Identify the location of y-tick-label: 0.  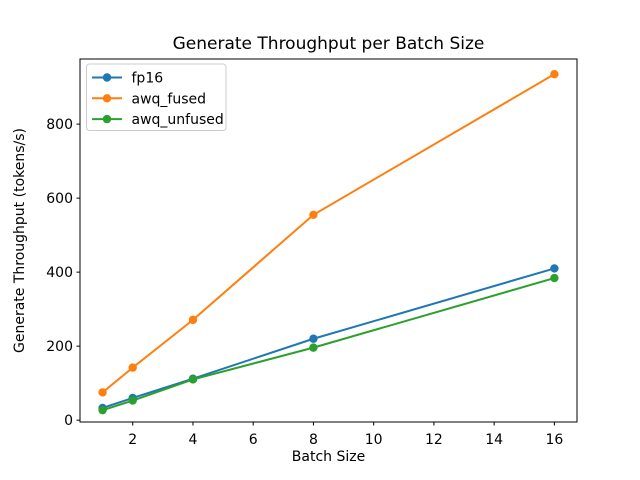
(68, 421).